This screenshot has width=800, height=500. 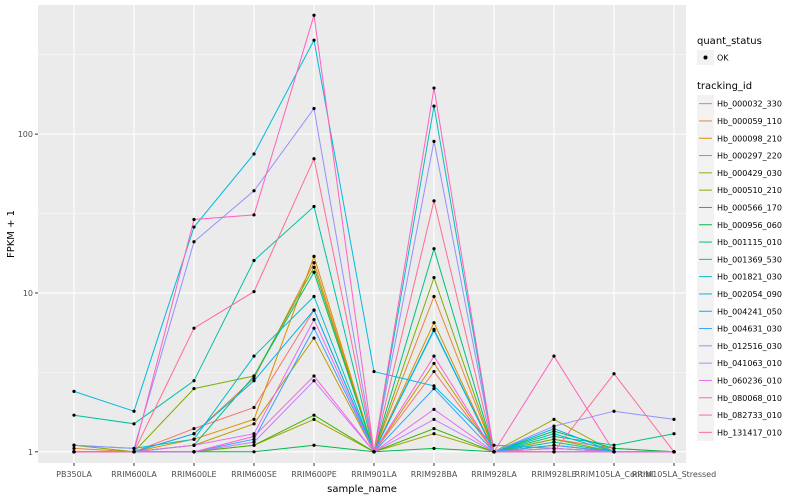 What do you see at coordinates (749, 415) in the screenshot?
I see `legend-series-label: Hb_082733_010` at bounding box center [749, 415].